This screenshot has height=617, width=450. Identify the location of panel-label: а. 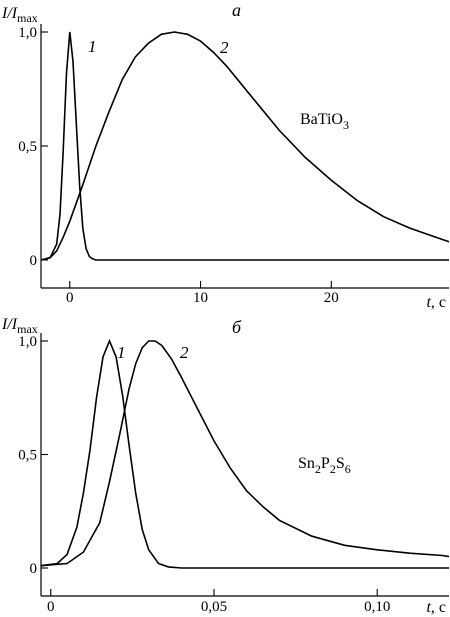
(236, 10).